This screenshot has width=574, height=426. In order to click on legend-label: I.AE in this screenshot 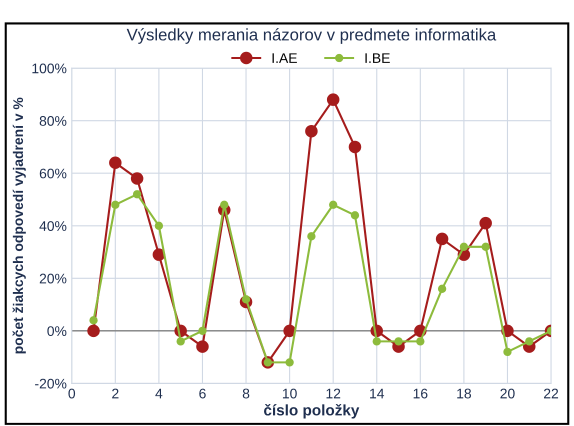, I will do `click(284, 58)`.